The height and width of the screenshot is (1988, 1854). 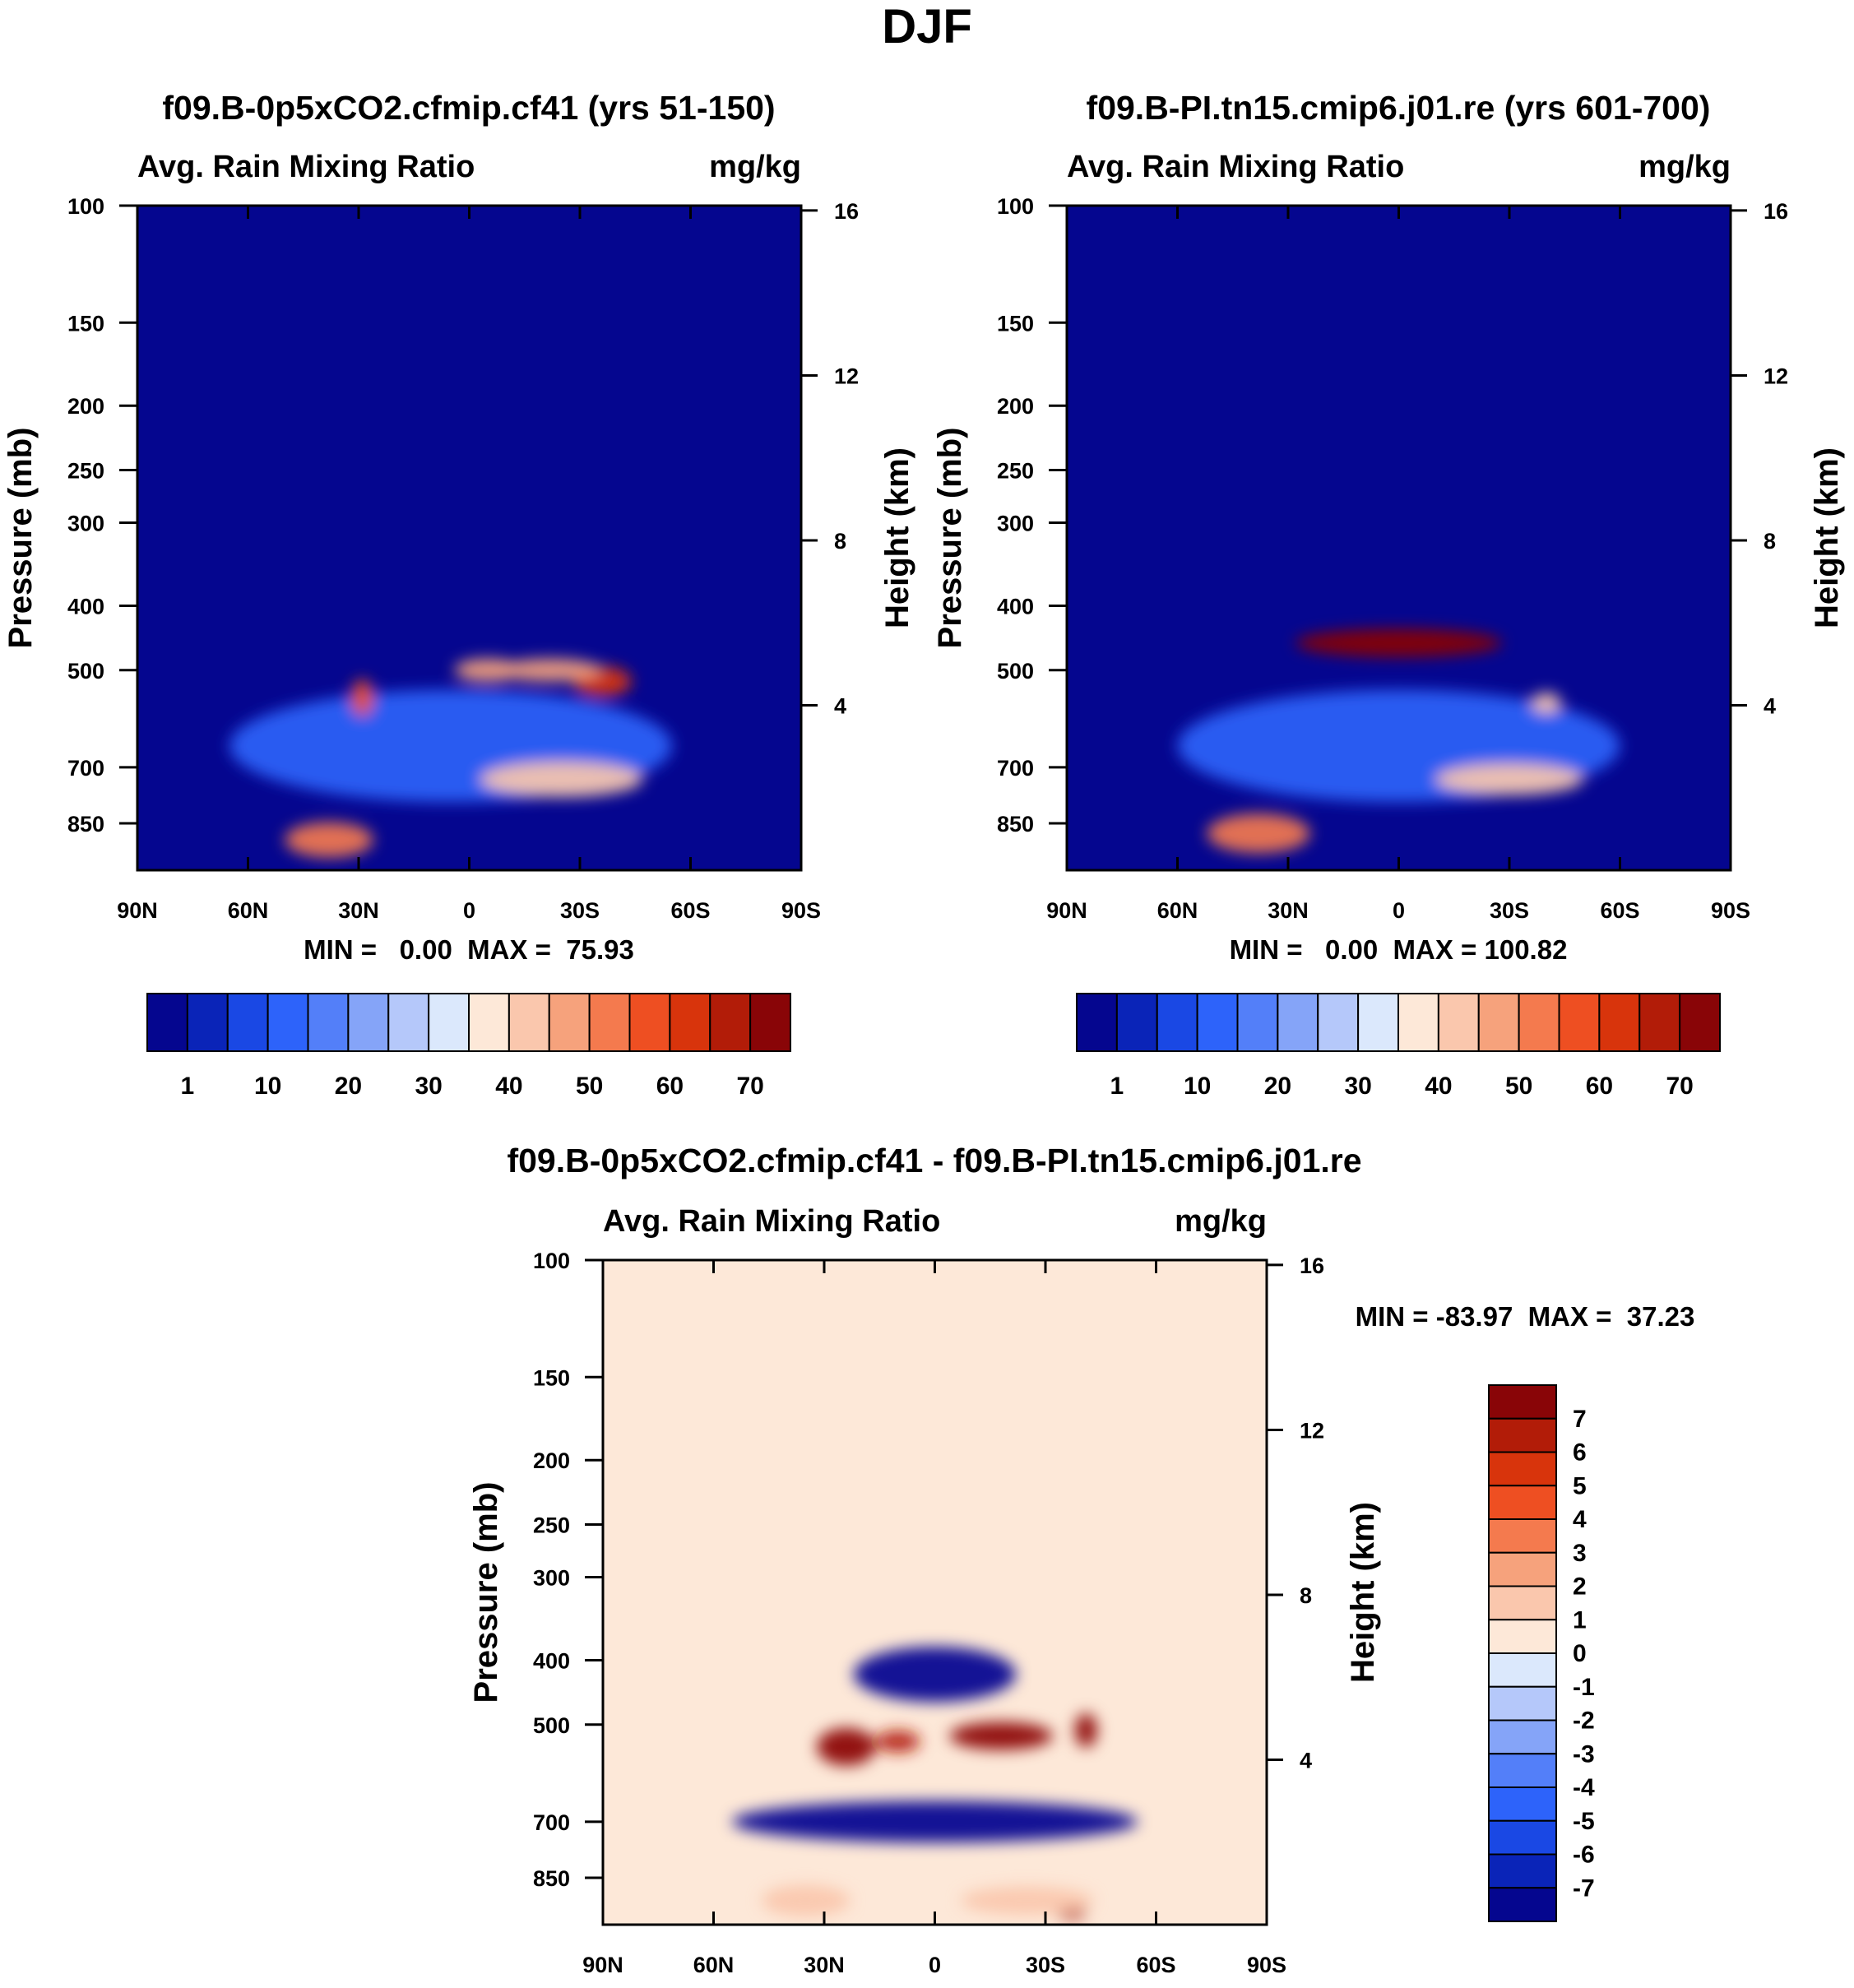 What do you see at coordinates (1546, 703) in the screenshot?
I see `panel-b-feature` at bounding box center [1546, 703].